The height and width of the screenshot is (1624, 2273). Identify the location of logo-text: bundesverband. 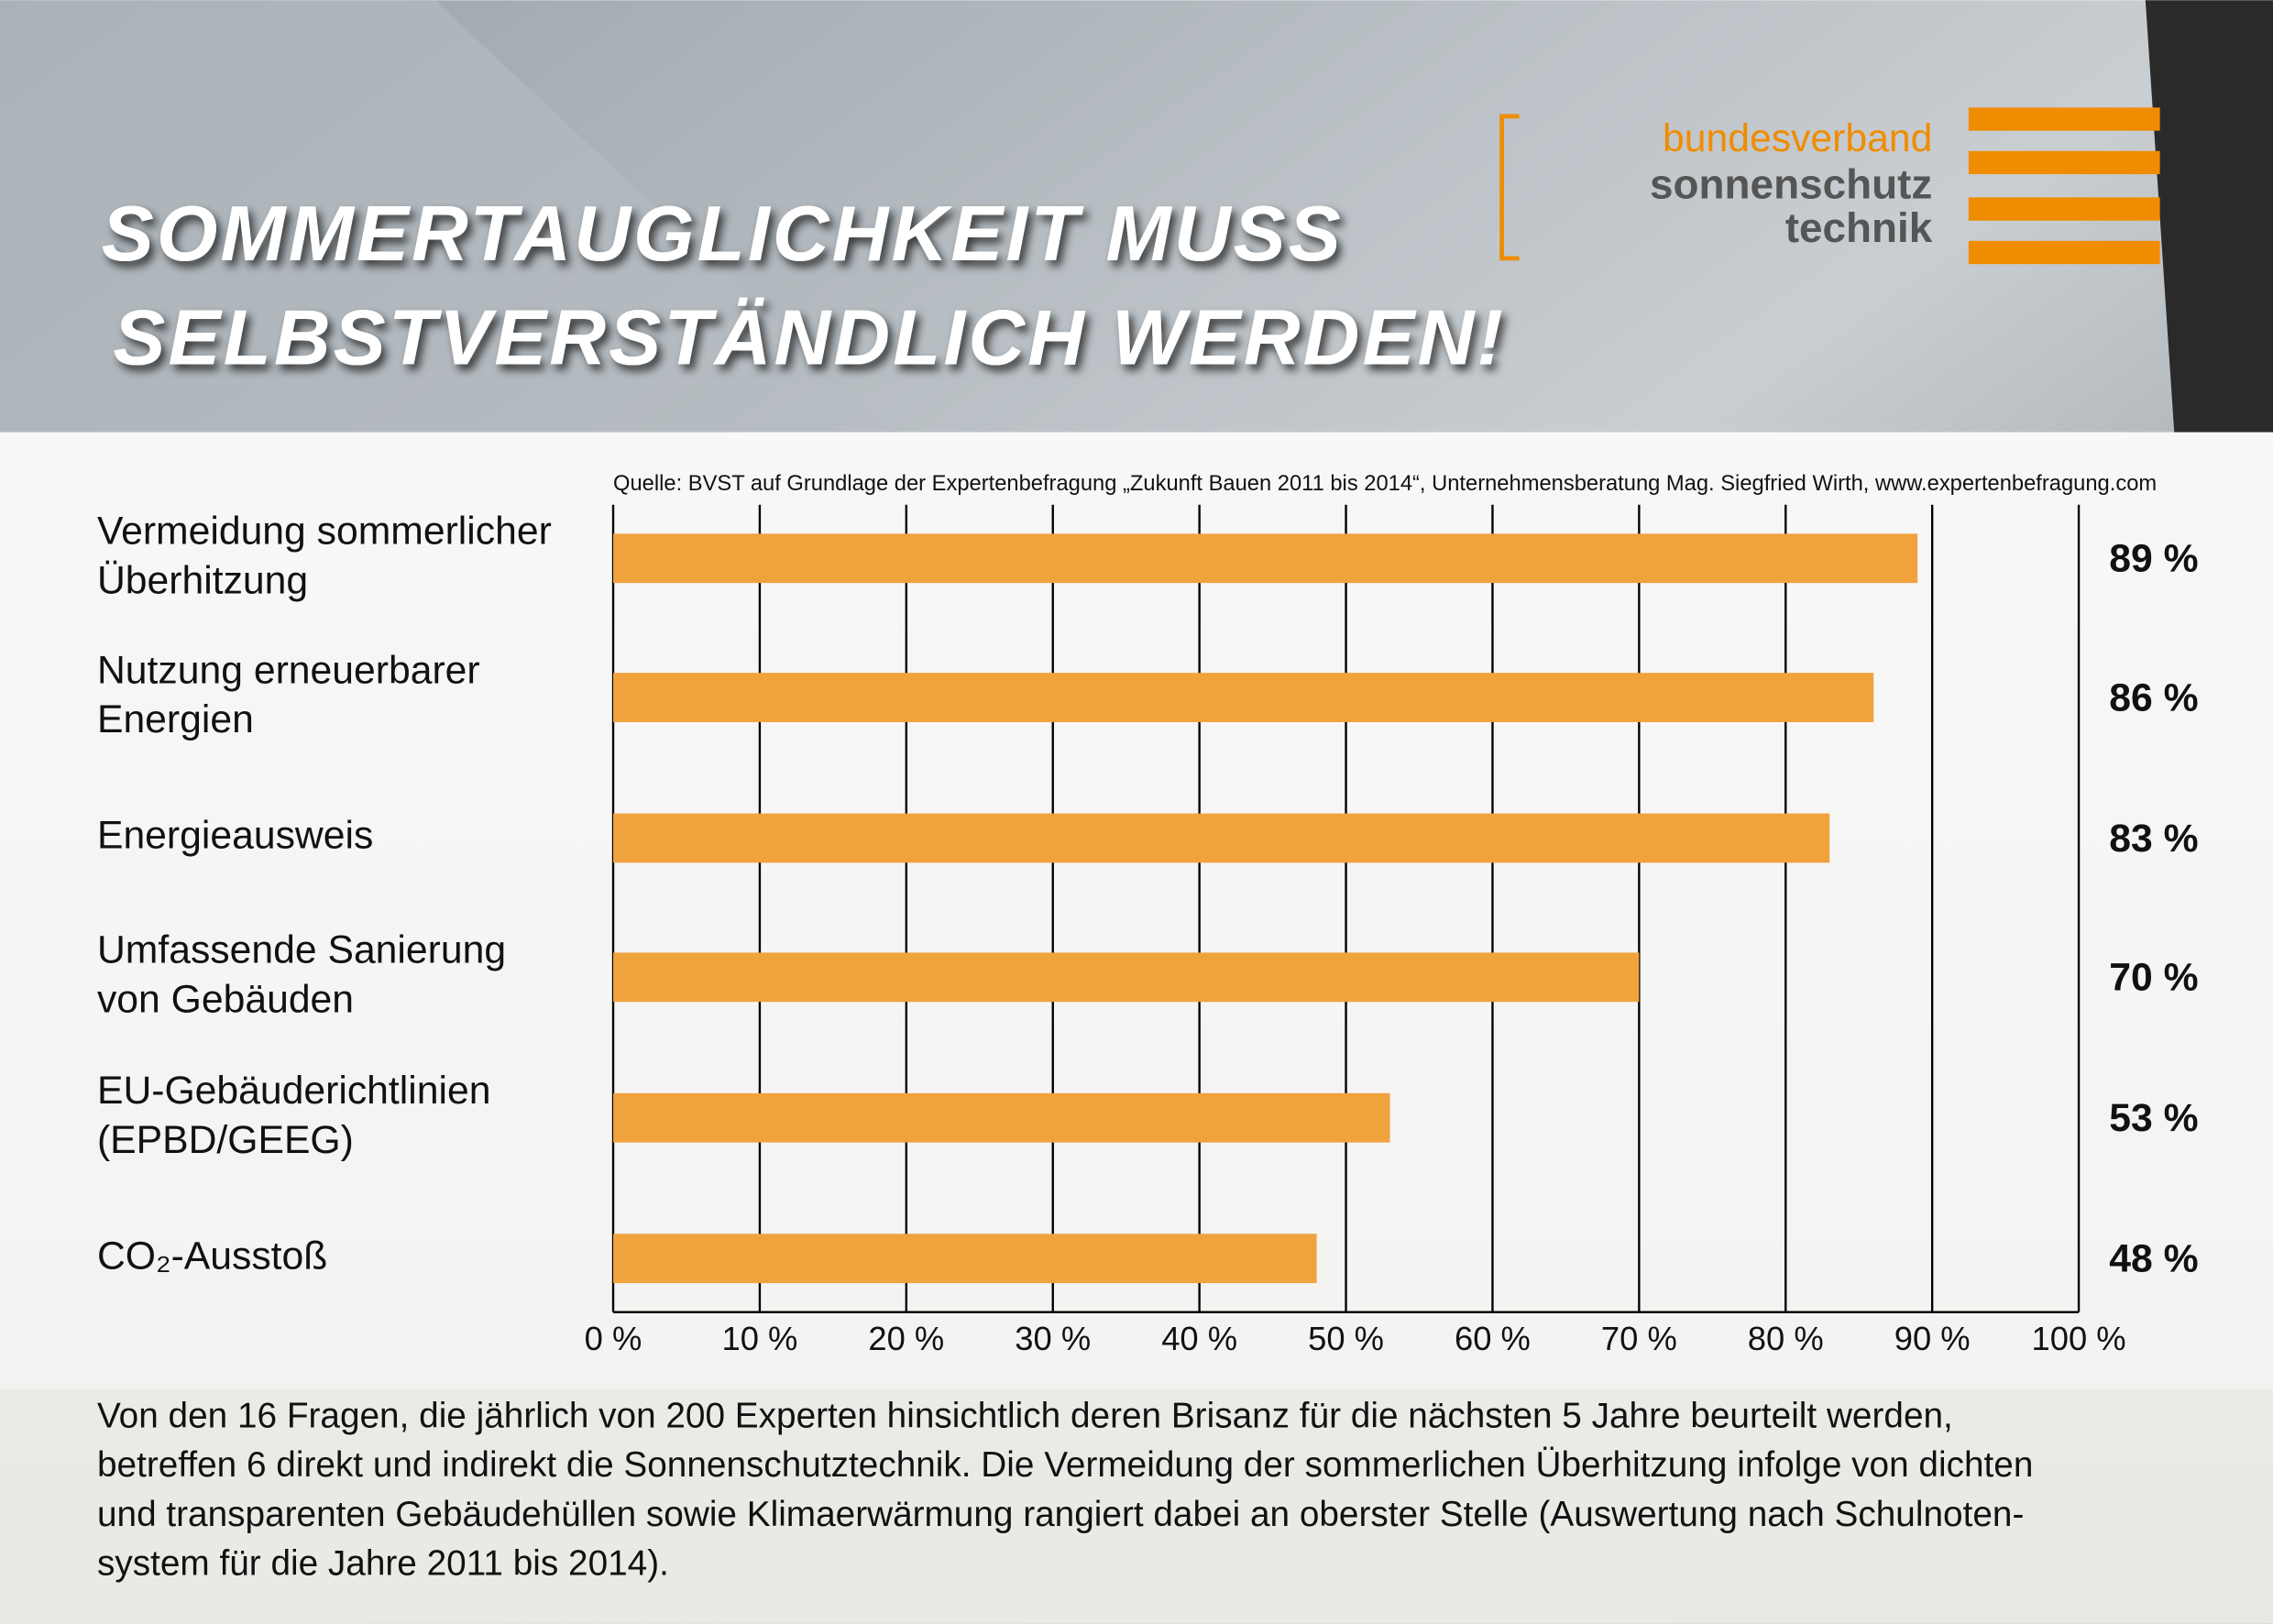
(1797, 138).